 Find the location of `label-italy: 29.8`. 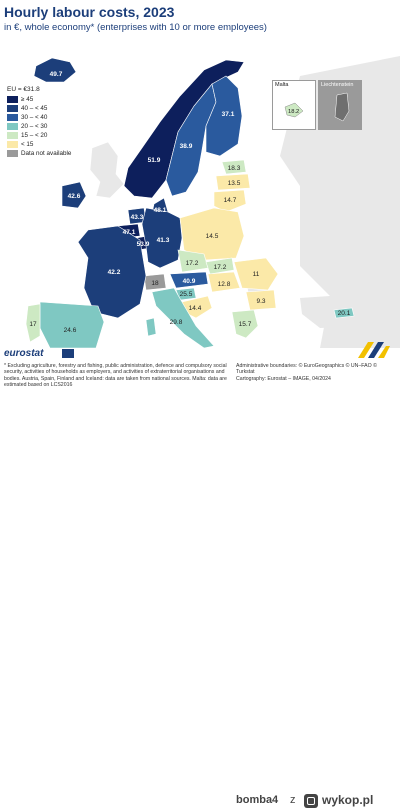

label-italy: 29.8 is located at coordinates (176, 322).